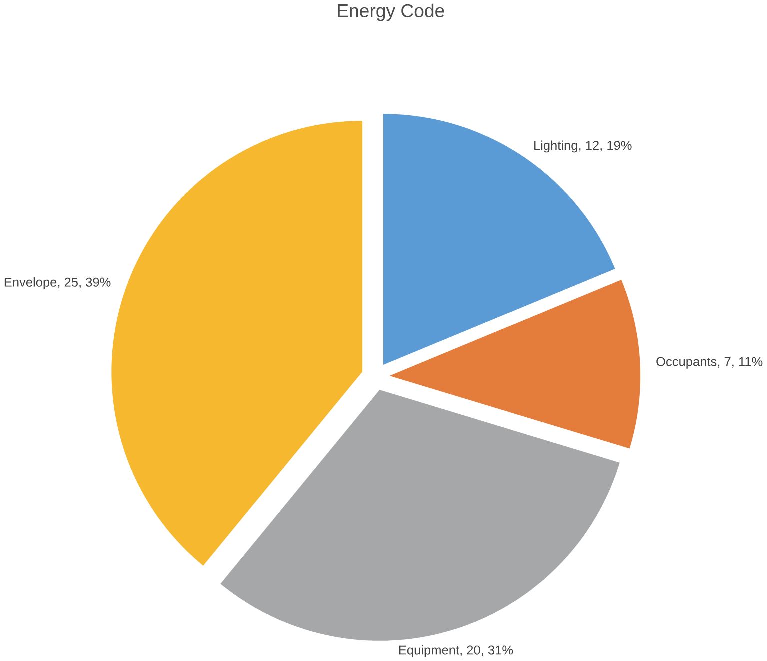  What do you see at coordinates (456, 651) in the screenshot?
I see `slice-label: Equipment, 20, 31%` at bounding box center [456, 651].